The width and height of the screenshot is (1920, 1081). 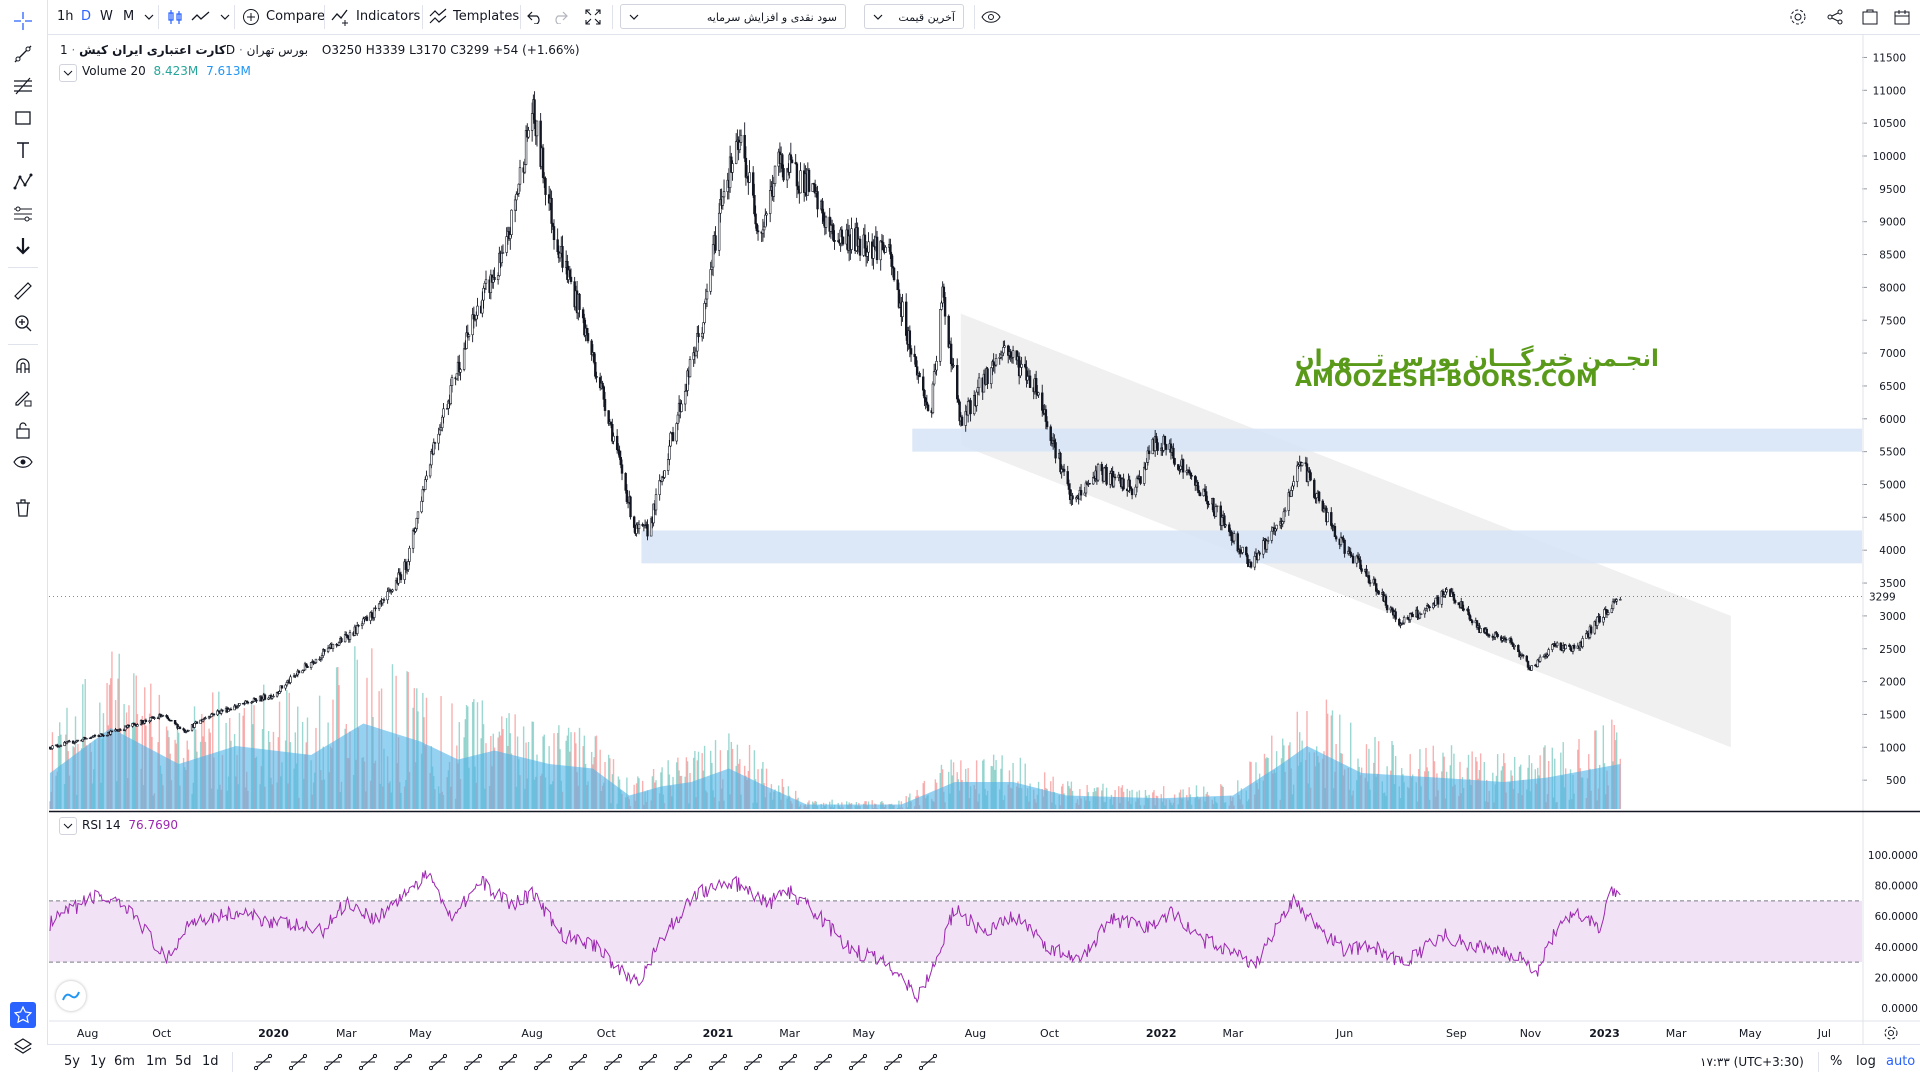 I want to click on ruler-icon, so click(x=23, y=291).